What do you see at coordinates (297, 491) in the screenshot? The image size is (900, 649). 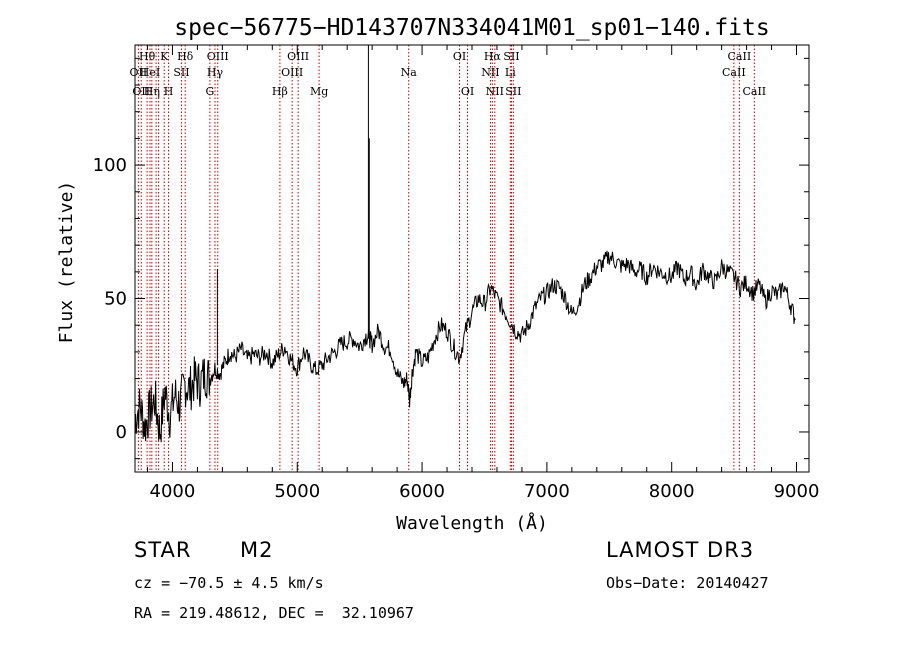 I see `x-tick-label-5000: 5000` at bounding box center [297, 491].